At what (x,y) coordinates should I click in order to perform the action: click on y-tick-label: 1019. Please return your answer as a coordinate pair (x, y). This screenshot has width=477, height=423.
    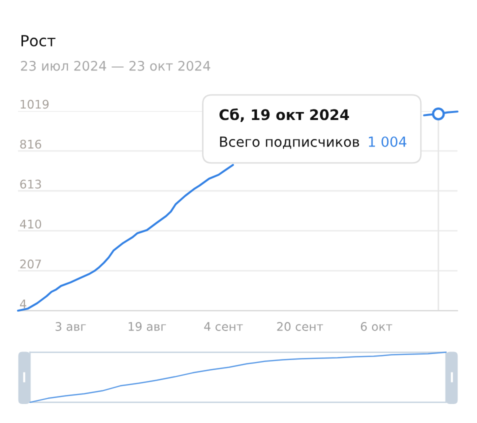
    Looking at the image, I should click on (34, 104).